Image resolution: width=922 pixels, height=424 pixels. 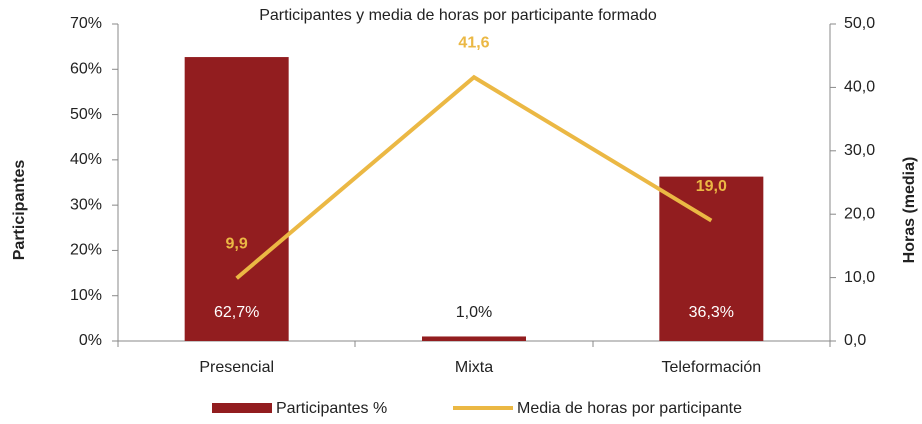 I want to click on legend-label: Participantes %, so click(x=331, y=408).